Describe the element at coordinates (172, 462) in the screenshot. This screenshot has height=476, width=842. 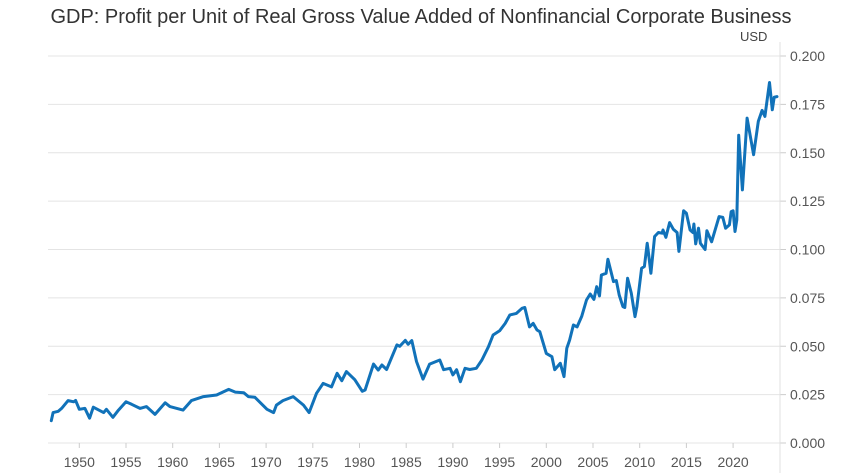
I see `x-tick-label: 1960` at that location.